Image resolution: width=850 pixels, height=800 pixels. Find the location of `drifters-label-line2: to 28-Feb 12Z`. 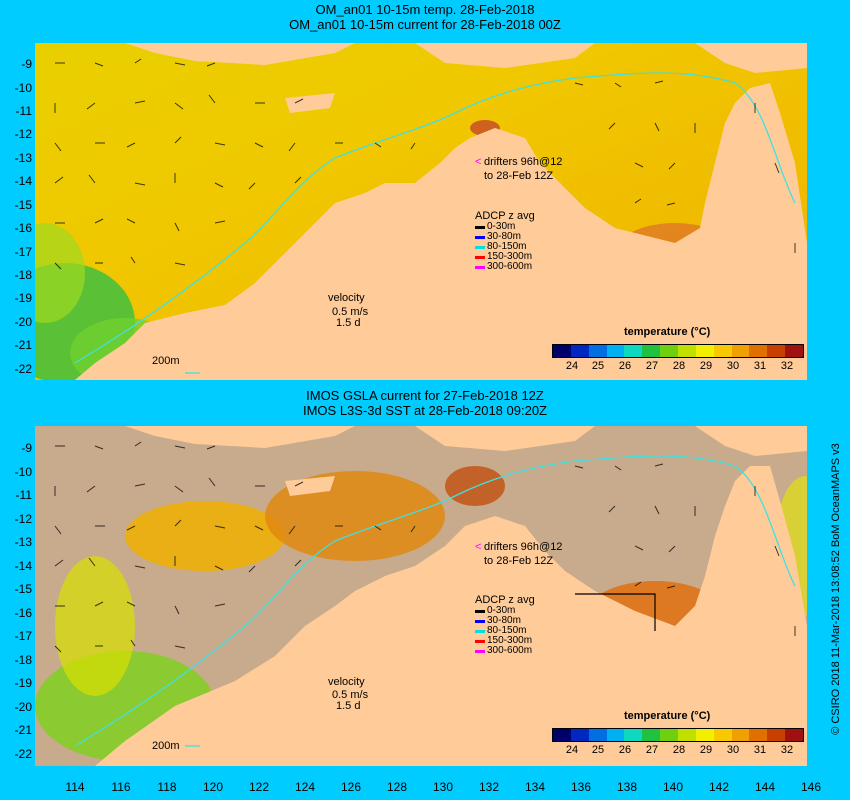

drifters-label-line2: to 28-Feb 12Z is located at coordinates (519, 561).